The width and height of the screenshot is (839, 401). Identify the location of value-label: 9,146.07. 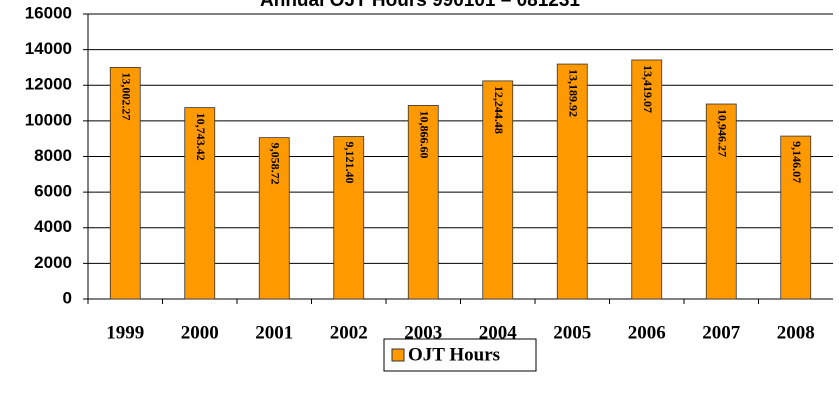
(797, 162).